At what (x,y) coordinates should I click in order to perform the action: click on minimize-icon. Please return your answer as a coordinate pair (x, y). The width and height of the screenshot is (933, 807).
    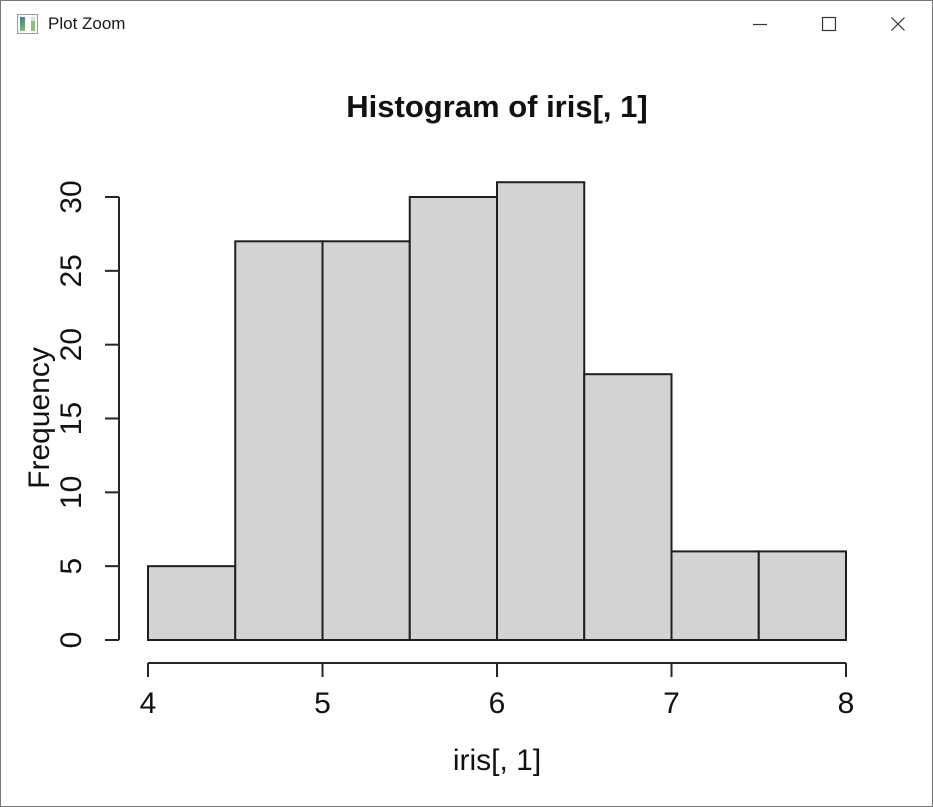
    Looking at the image, I should click on (759, 24).